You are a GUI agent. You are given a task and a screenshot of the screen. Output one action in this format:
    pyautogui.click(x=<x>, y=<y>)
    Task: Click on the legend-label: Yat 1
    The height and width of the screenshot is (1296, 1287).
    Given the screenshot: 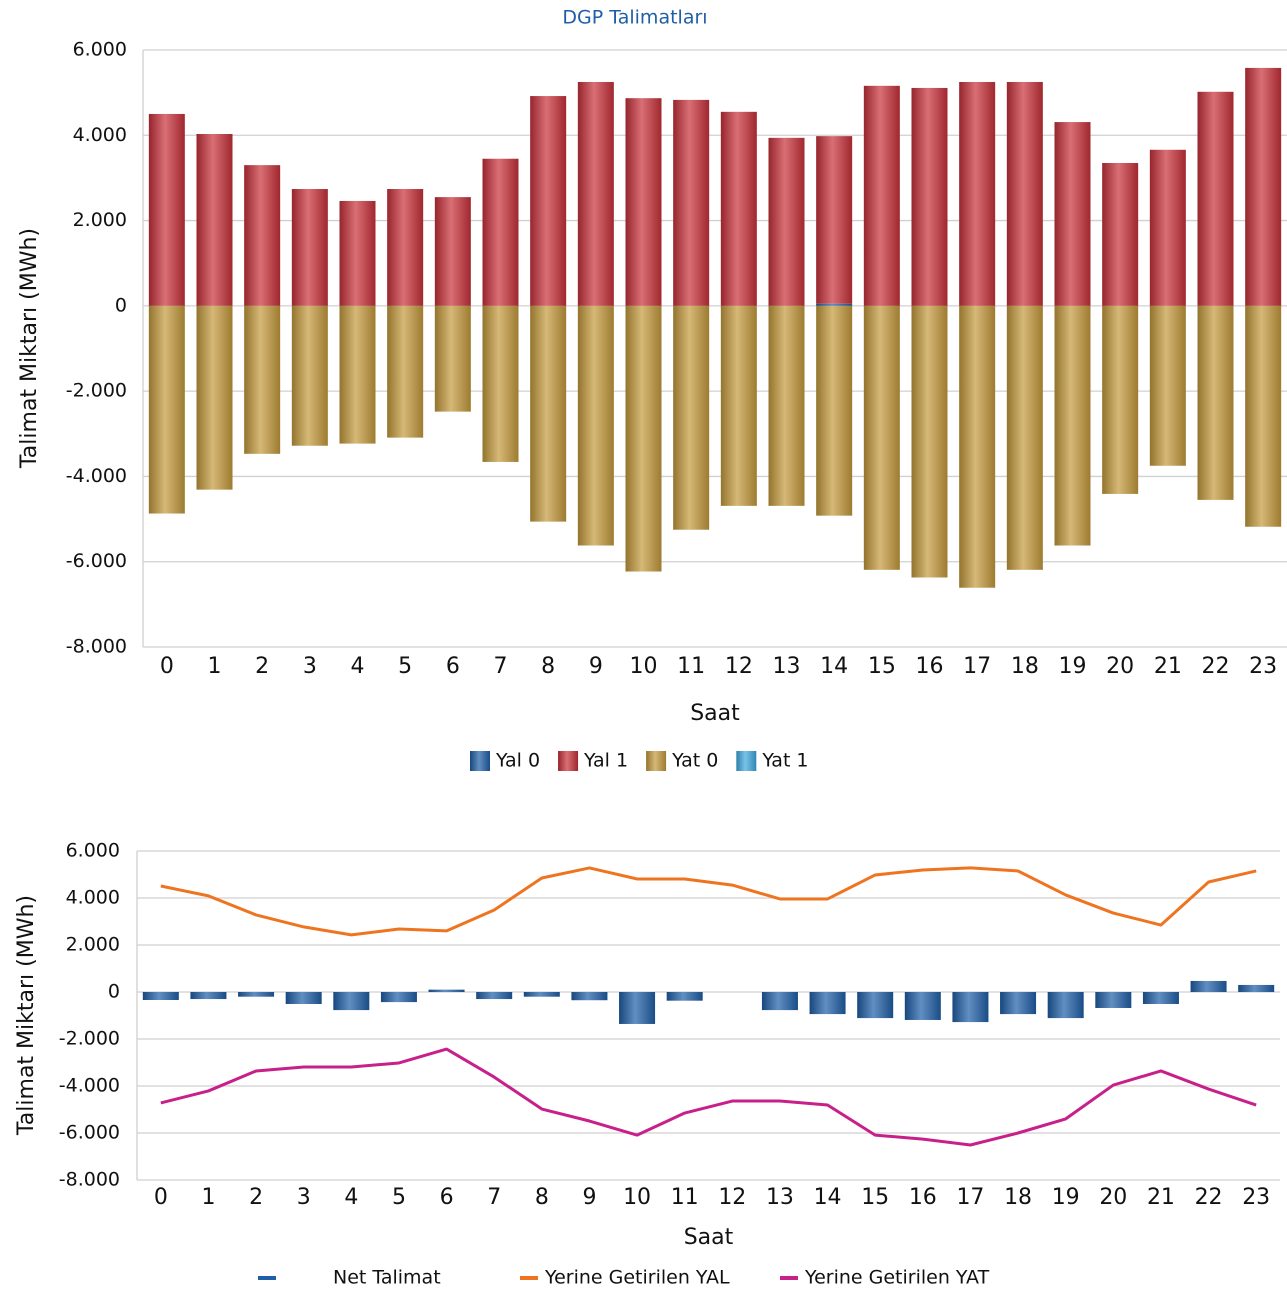 What is the action you would take?
    pyautogui.click(x=784, y=761)
    